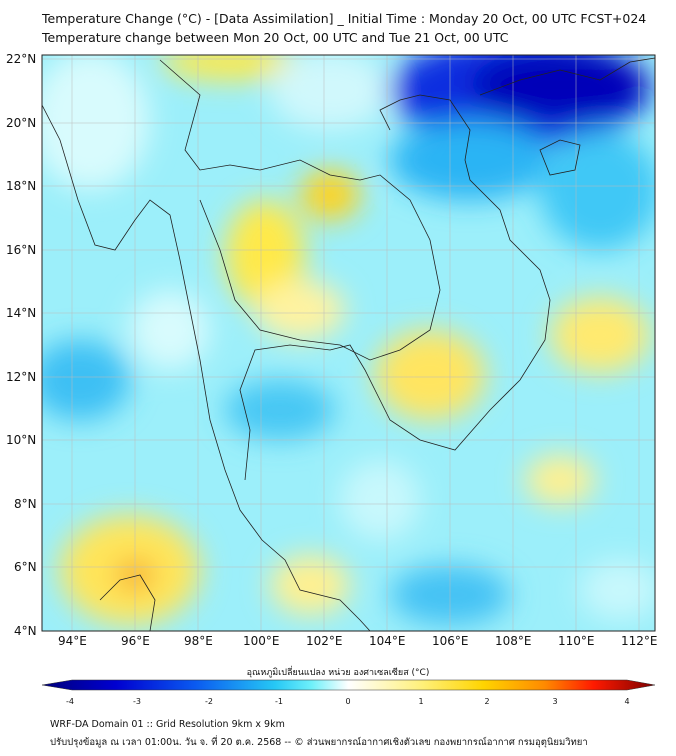 The width and height of the screenshot is (676, 756). Describe the element at coordinates (25, 504) in the screenshot. I see `lat-label: 8°N` at that location.